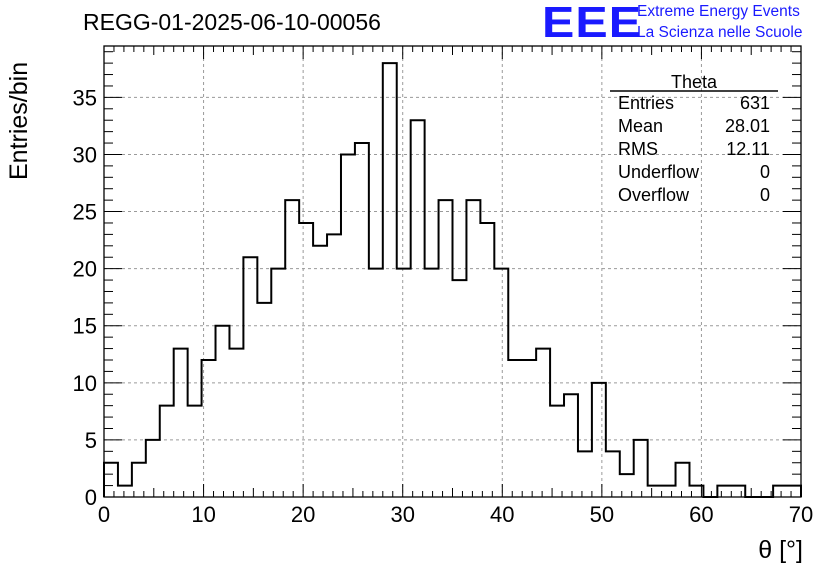 Image resolution: width=836 pixels, height=572 pixels. I want to click on x-tick-label: 60, so click(701, 514).